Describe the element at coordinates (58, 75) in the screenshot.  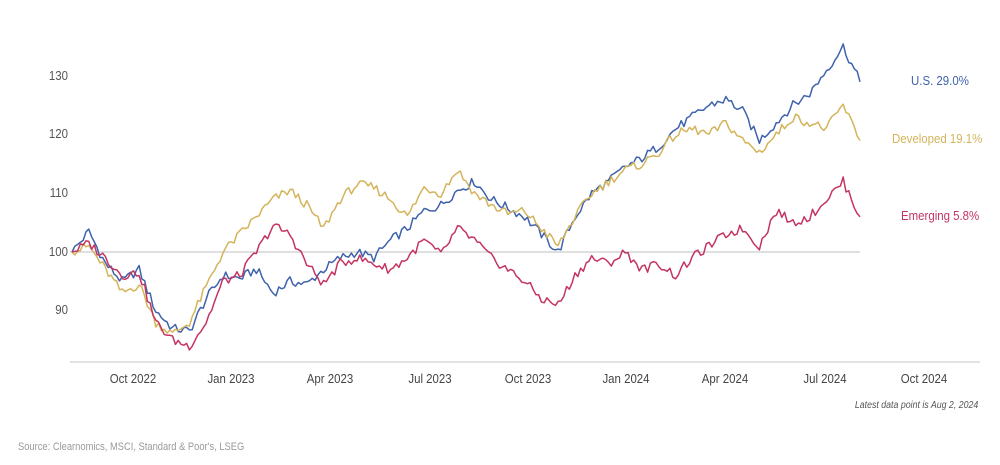
I see `y-tick-130: 130` at that location.